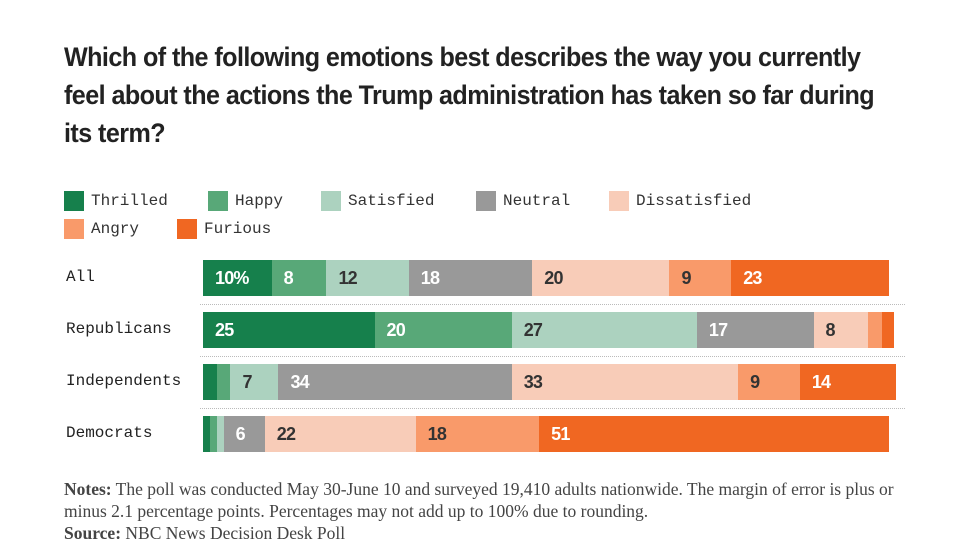 This screenshot has width=967, height=556. What do you see at coordinates (560, 433) in the screenshot?
I see `data-label: 51` at bounding box center [560, 433].